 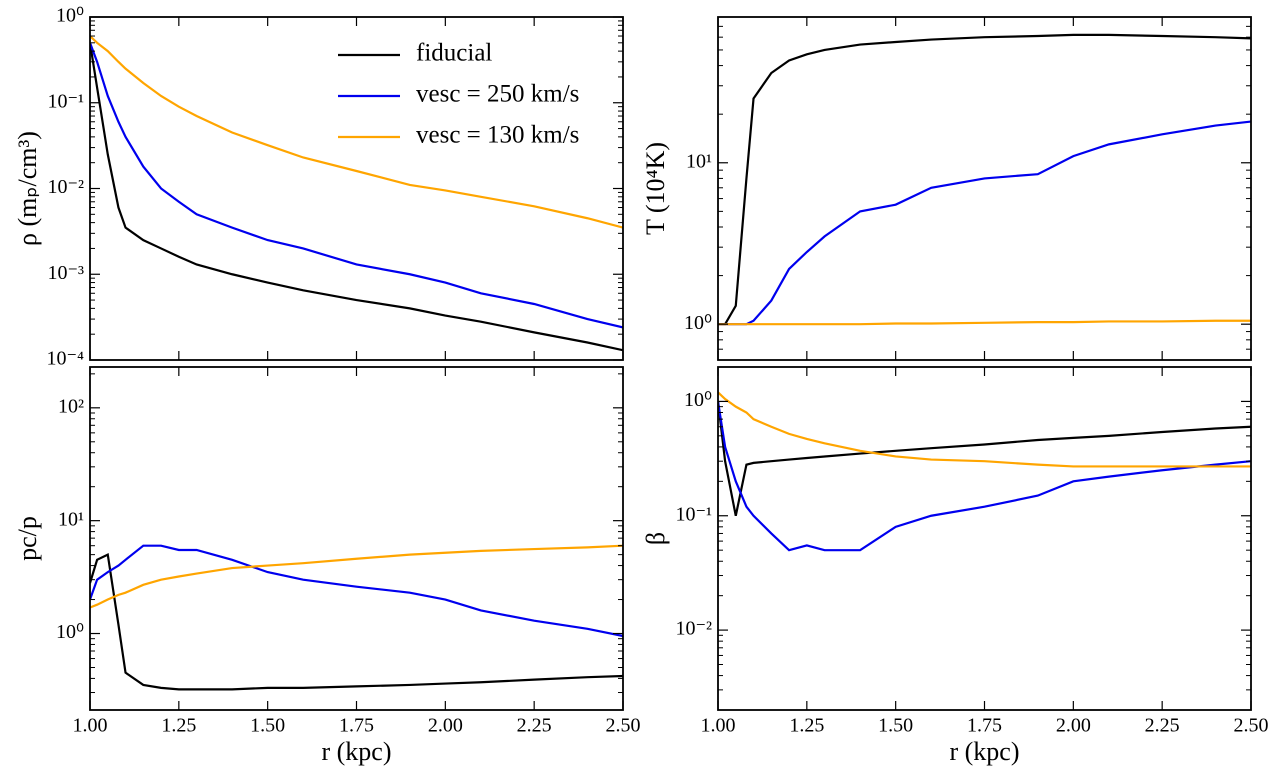 I want to click on y-tick-label: 10², so click(x=71, y=406).